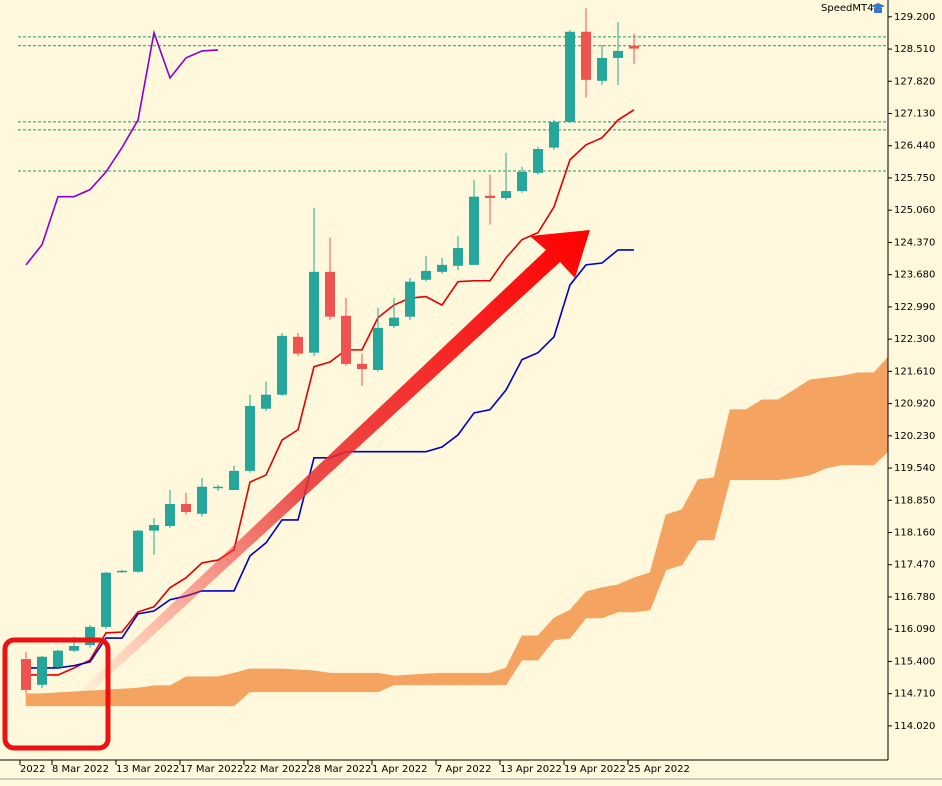 This screenshot has height=786, width=942. Describe the element at coordinates (531, 769) in the screenshot. I see `x-tick-label: 13 Apr 2022` at that location.